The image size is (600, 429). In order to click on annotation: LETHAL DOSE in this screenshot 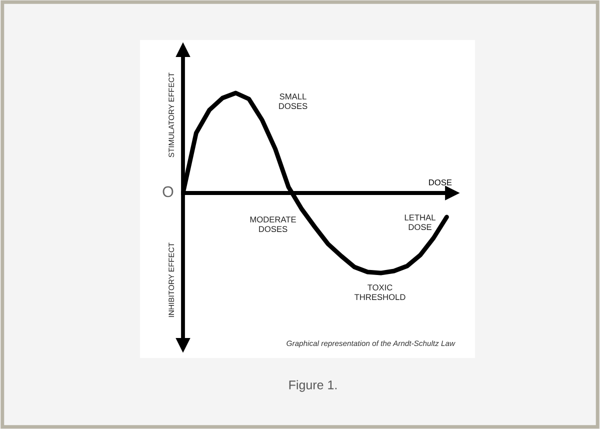, I will do `click(420, 222)`.